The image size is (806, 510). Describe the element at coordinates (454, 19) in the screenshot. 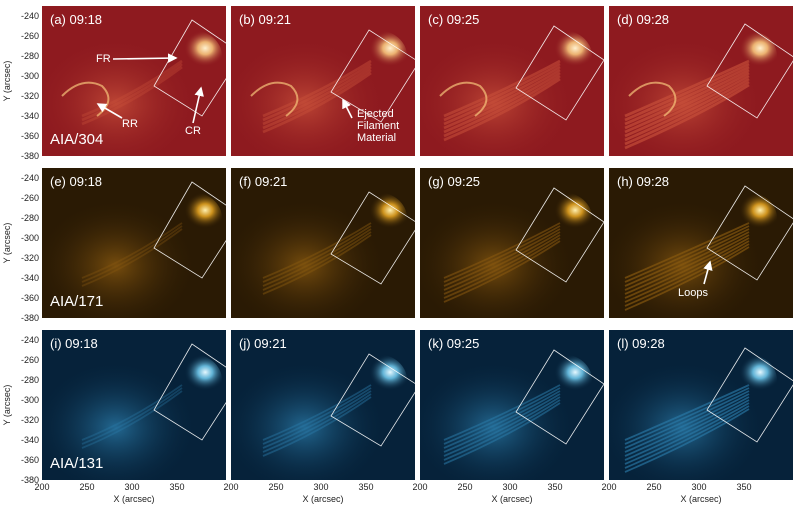

I see `panel-label: (c) 09:25` at that location.